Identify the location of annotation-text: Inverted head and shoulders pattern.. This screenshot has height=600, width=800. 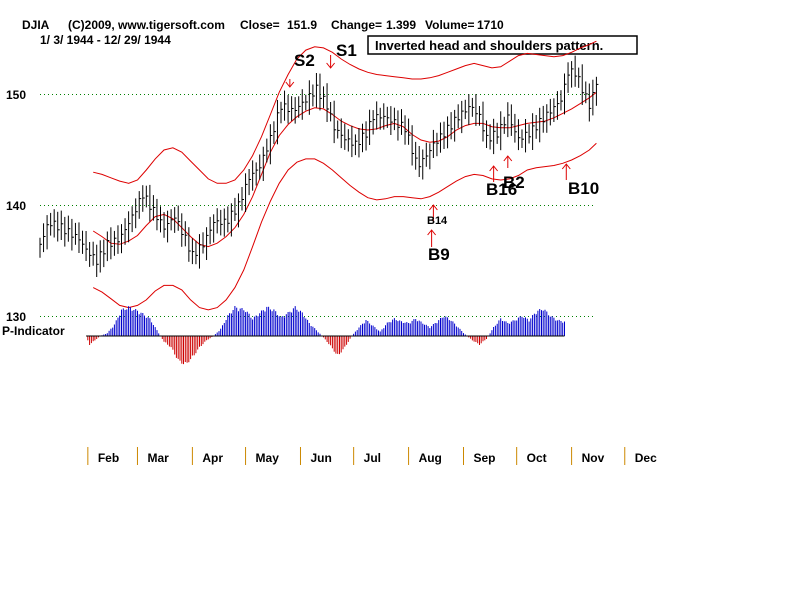
(489, 45).